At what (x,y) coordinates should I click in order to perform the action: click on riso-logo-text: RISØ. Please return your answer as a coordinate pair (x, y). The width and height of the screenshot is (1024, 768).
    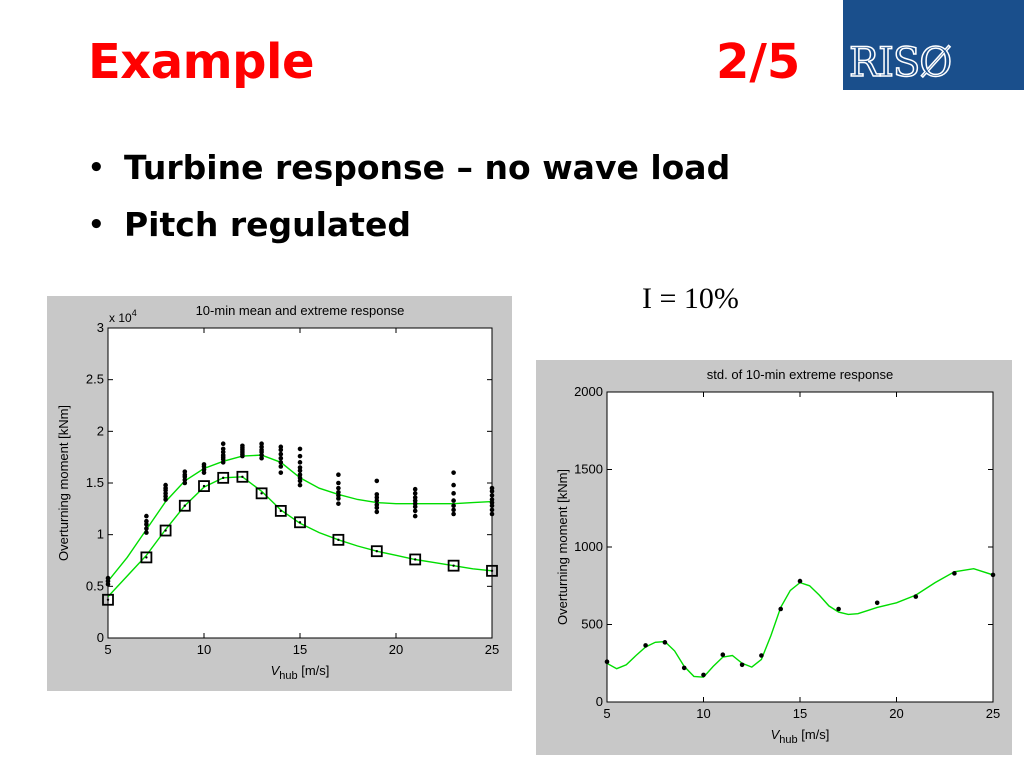
    Looking at the image, I should click on (900, 63).